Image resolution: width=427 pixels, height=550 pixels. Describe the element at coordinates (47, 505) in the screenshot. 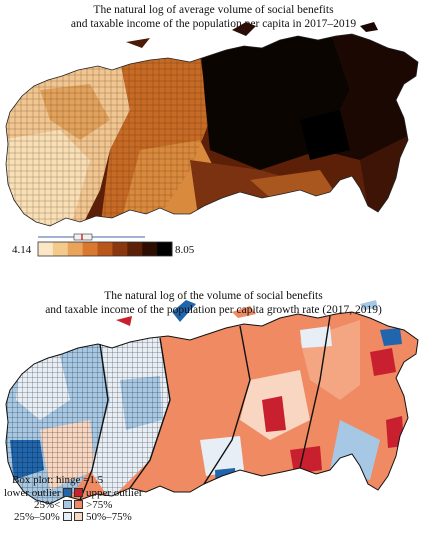

I see `legend-label-lower-quartile: 25%<` at that location.